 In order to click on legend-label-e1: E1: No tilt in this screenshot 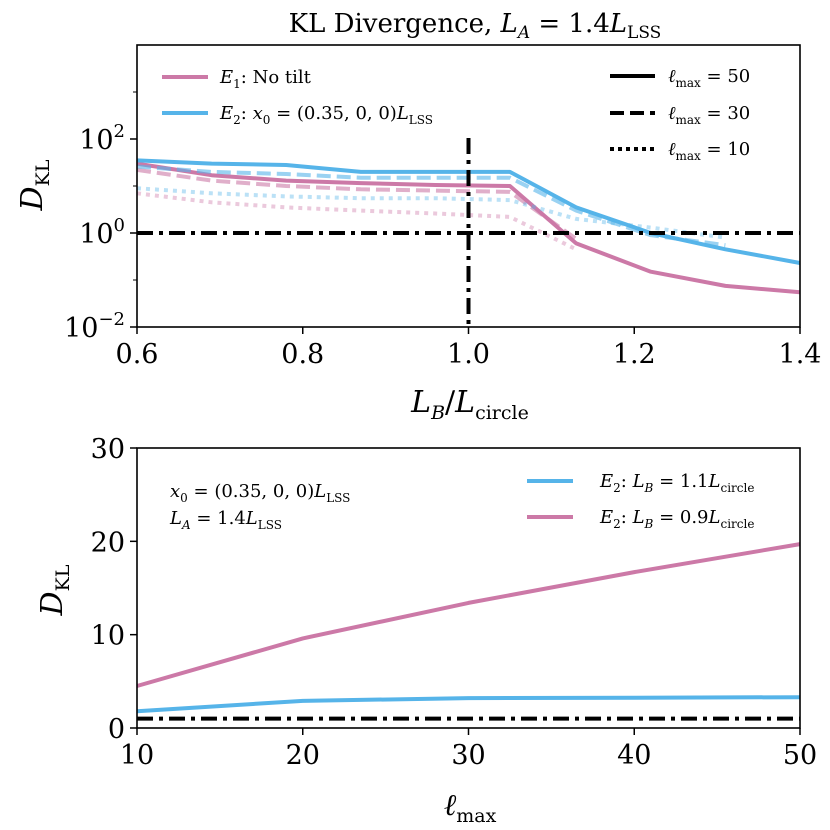, I will do `click(265, 79)`.